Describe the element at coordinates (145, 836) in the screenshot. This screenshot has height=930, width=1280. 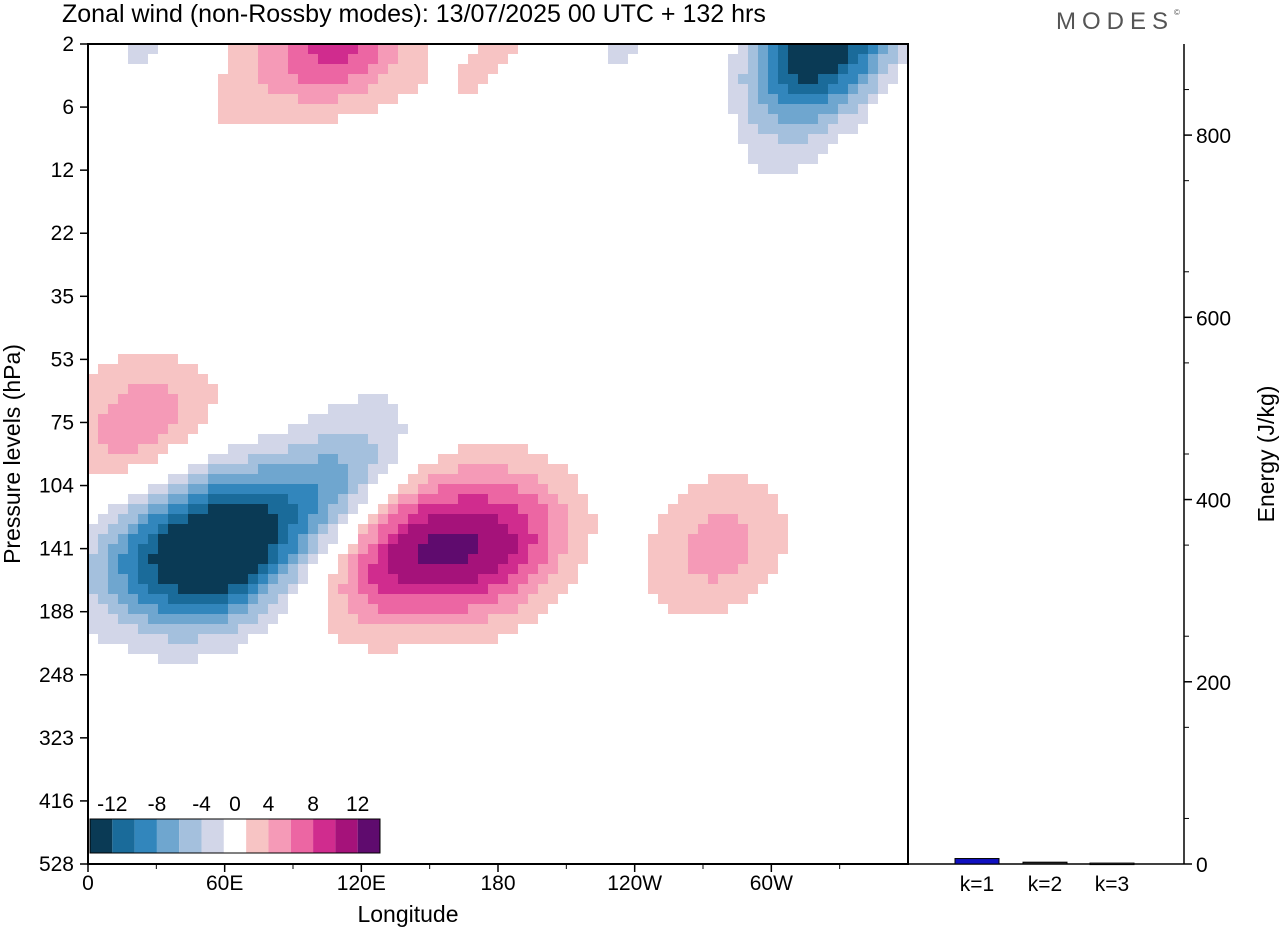
I see `colorbar-swatch` at that location.